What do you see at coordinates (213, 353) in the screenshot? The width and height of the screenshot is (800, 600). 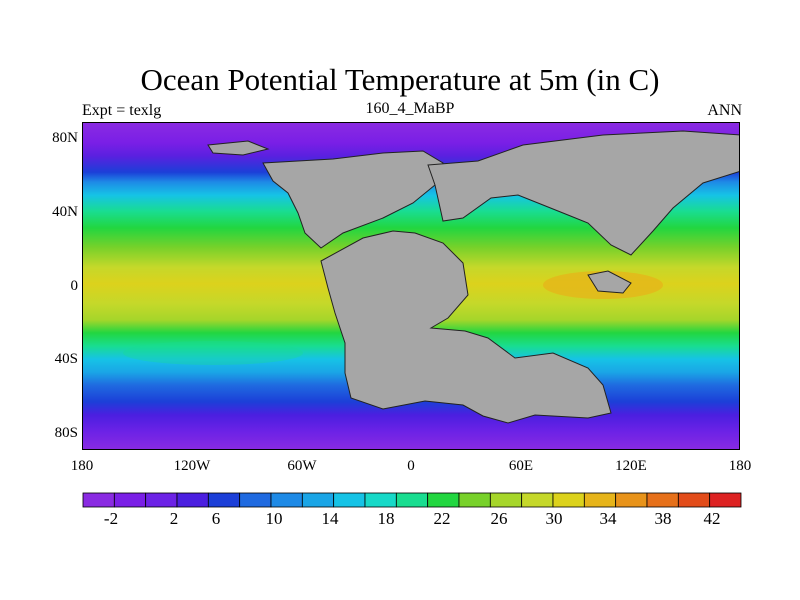 I see `cool-pacific-tongue` at bounding box center [213, 353].